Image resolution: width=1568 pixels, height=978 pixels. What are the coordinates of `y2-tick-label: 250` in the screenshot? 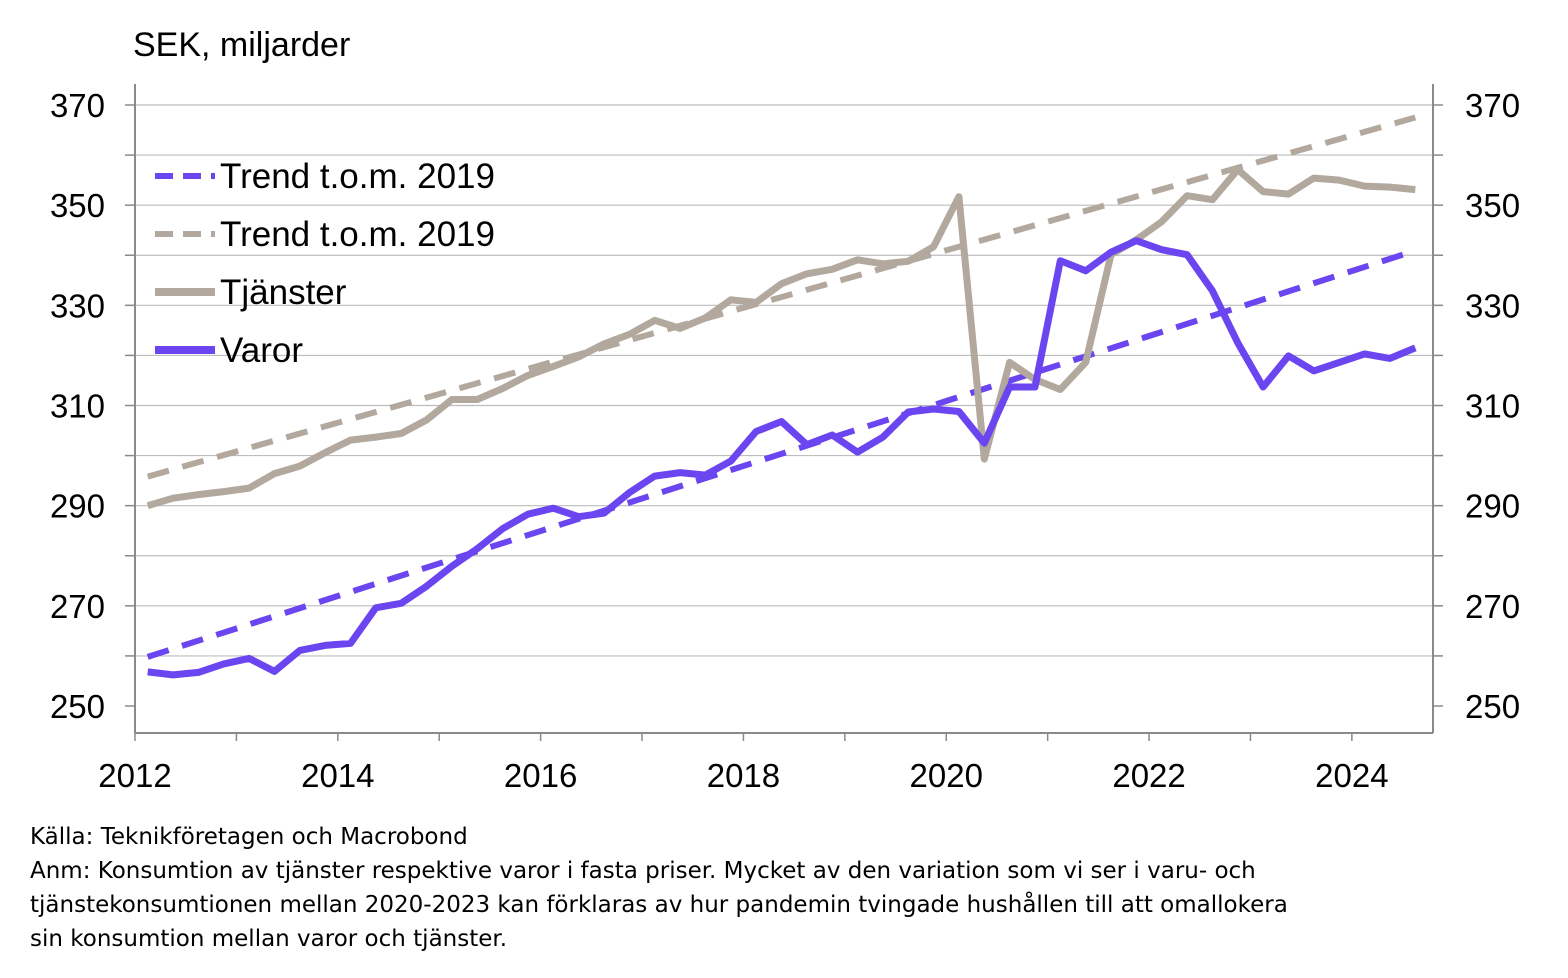 It's located at (1492, 706).